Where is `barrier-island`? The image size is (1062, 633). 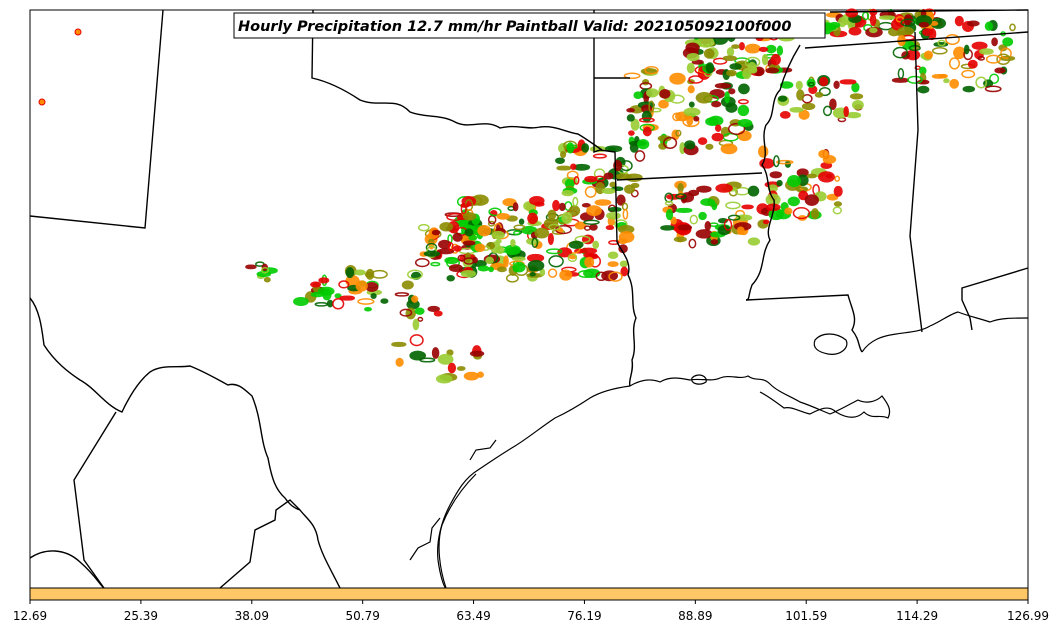
barrier-island is located at coordinates (457, 531).